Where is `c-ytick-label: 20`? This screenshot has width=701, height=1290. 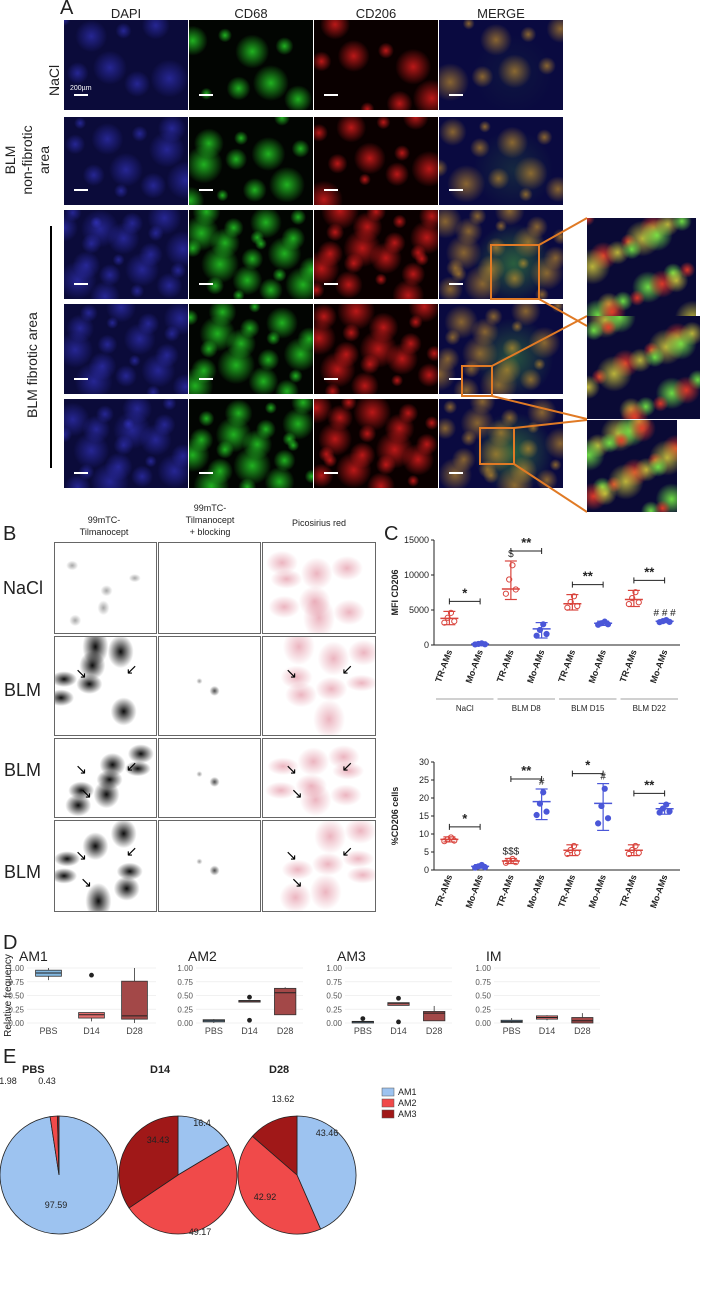
c-ytick-label: 20 is located at coordinates (424, 798).